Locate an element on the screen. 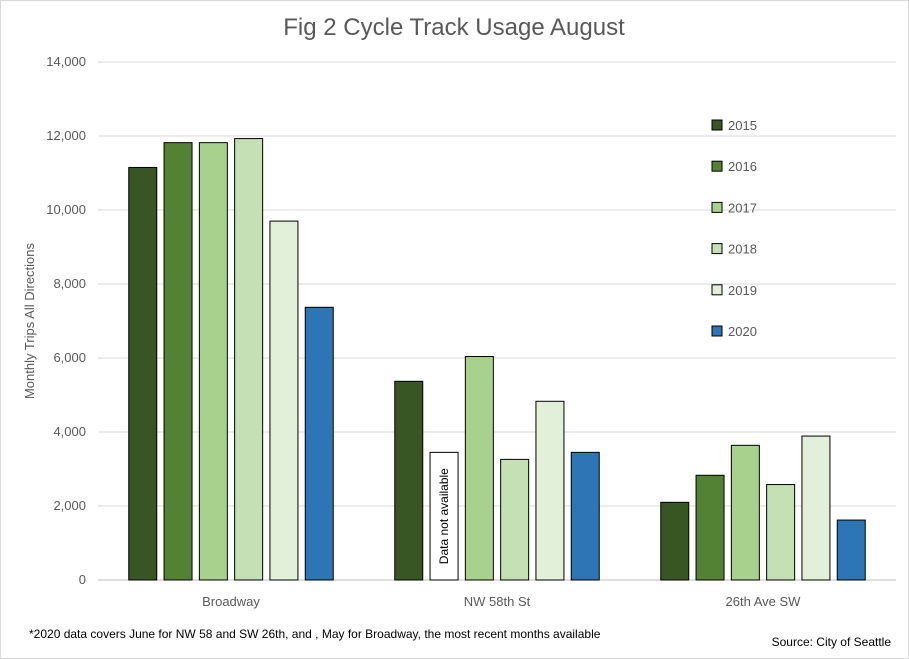 This screenshot has width=909, height=659. bar-data-not-available is located at coordinates (444, 516).